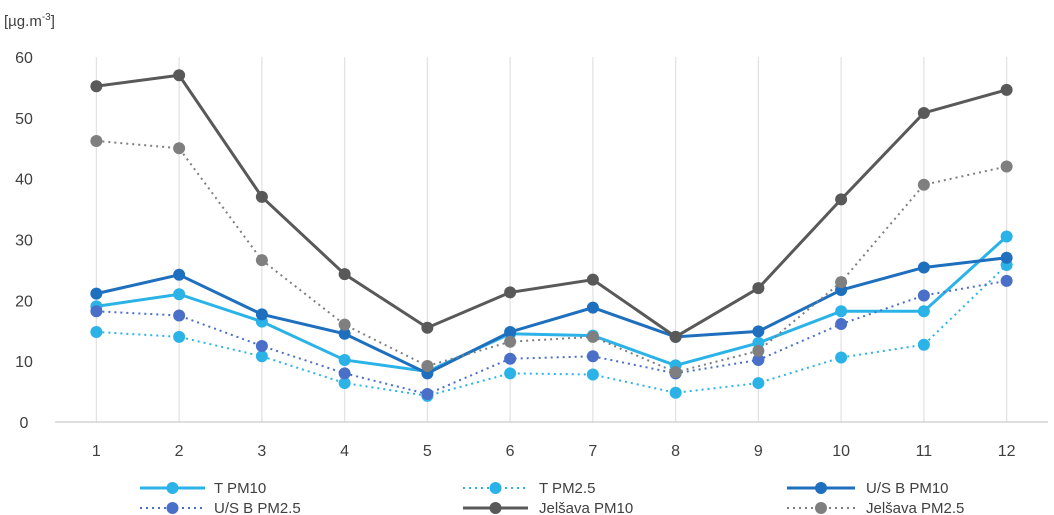  I want to click on y-tick-label-30: 30, so click(24, 241).